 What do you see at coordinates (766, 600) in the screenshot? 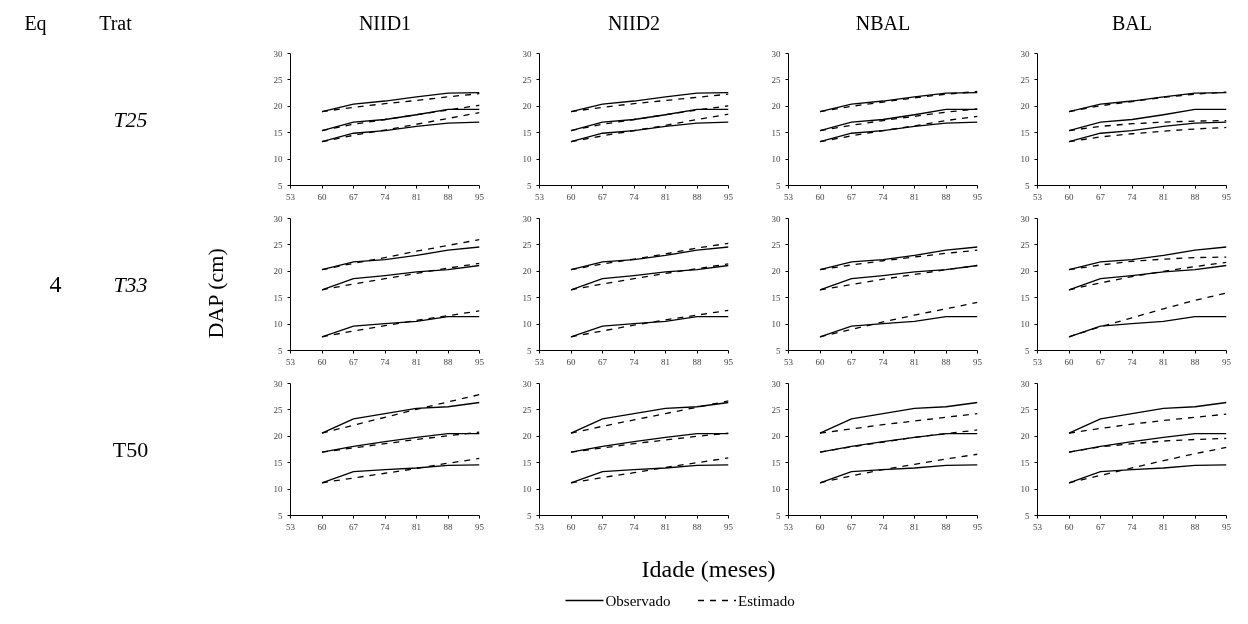
I see `legend-label: Estimado` at bounding box center [766, 600].